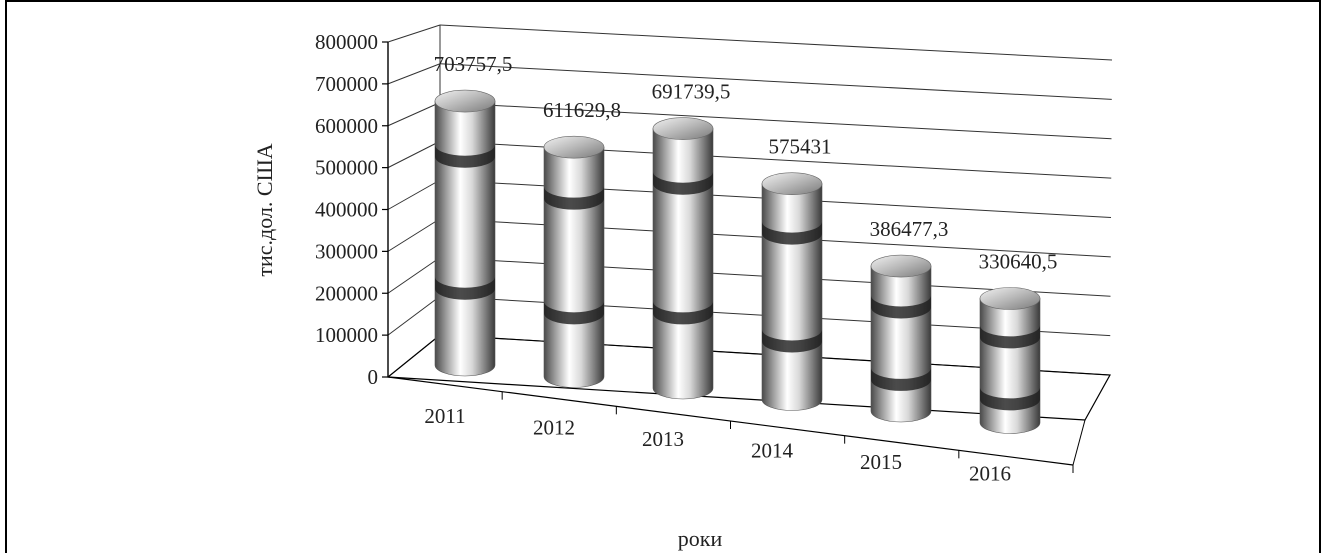 Image resolution: width=1326 pixels, height=558 pixels. I want to click on y-tick-label: 800000, so click(346, 42).